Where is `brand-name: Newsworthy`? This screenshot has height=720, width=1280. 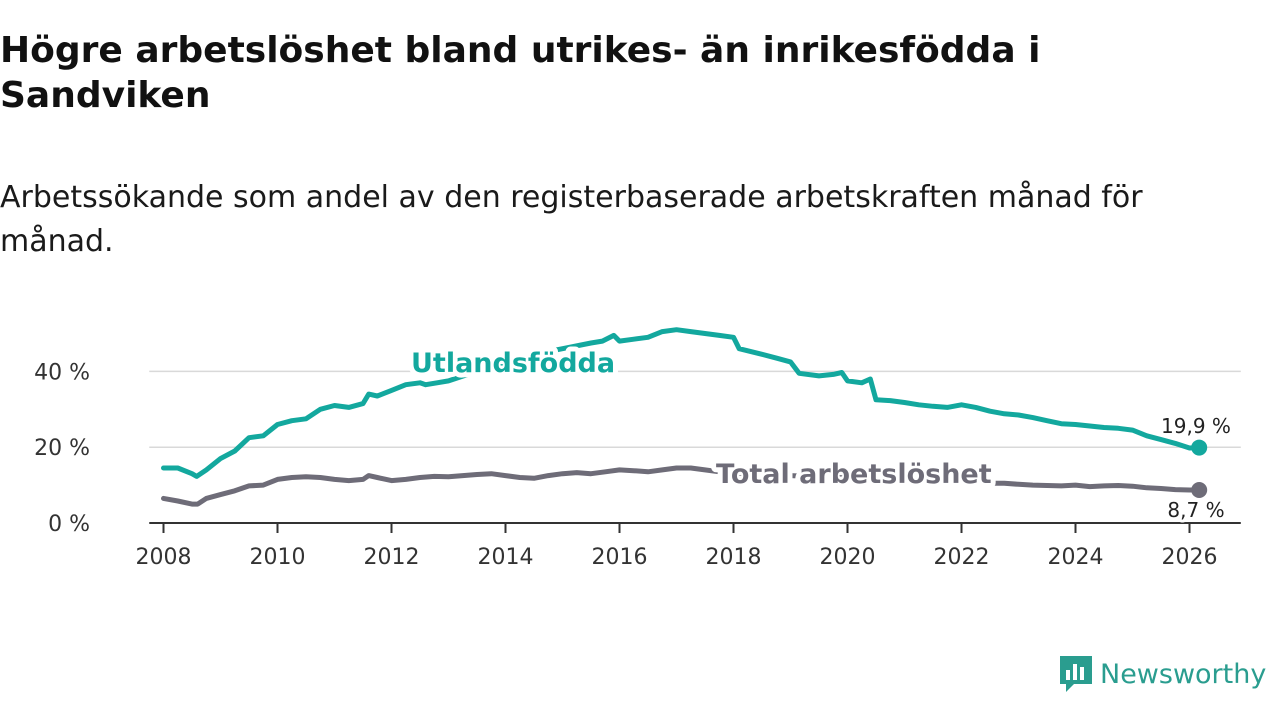 brand-name: Newsworthy is located at coordinates (1183, 674).